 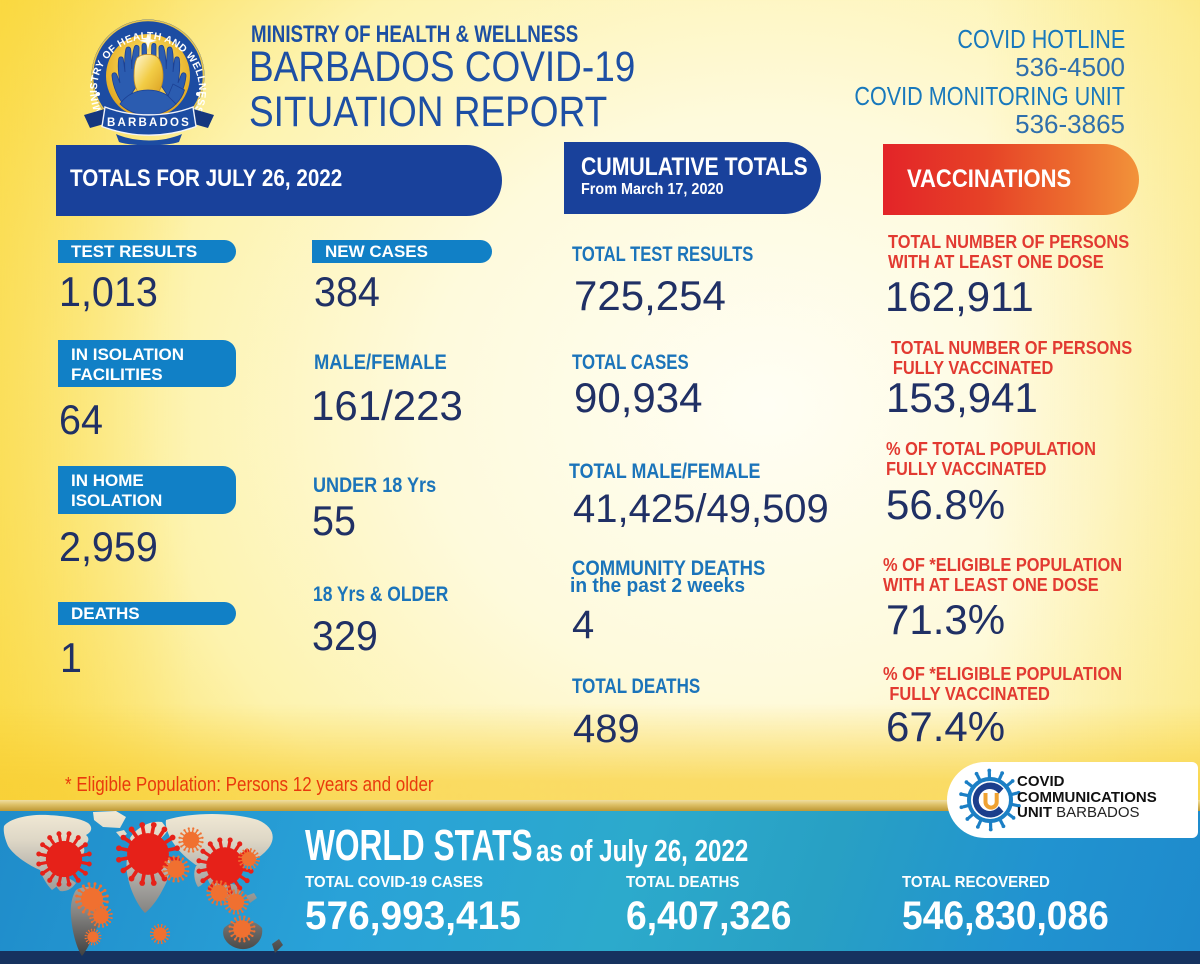 What do you see at coordinates (149, 123) in the screenshot?
I see `svg-text: BARBADOS` at bounding box center [149, 123].